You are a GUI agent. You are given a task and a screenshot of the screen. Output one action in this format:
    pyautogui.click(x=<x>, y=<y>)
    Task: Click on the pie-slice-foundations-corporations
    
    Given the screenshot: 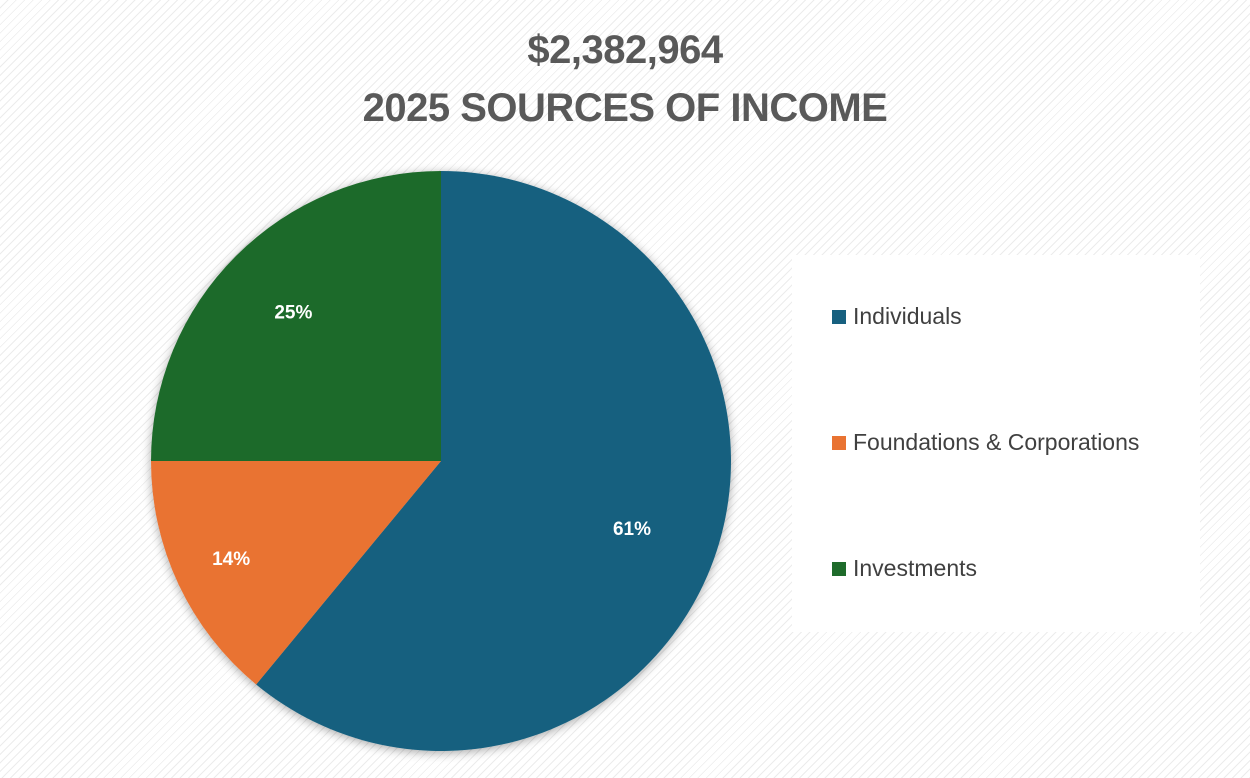 What is the action you would take?
    pyautogui.click(x=296, y=573)
    